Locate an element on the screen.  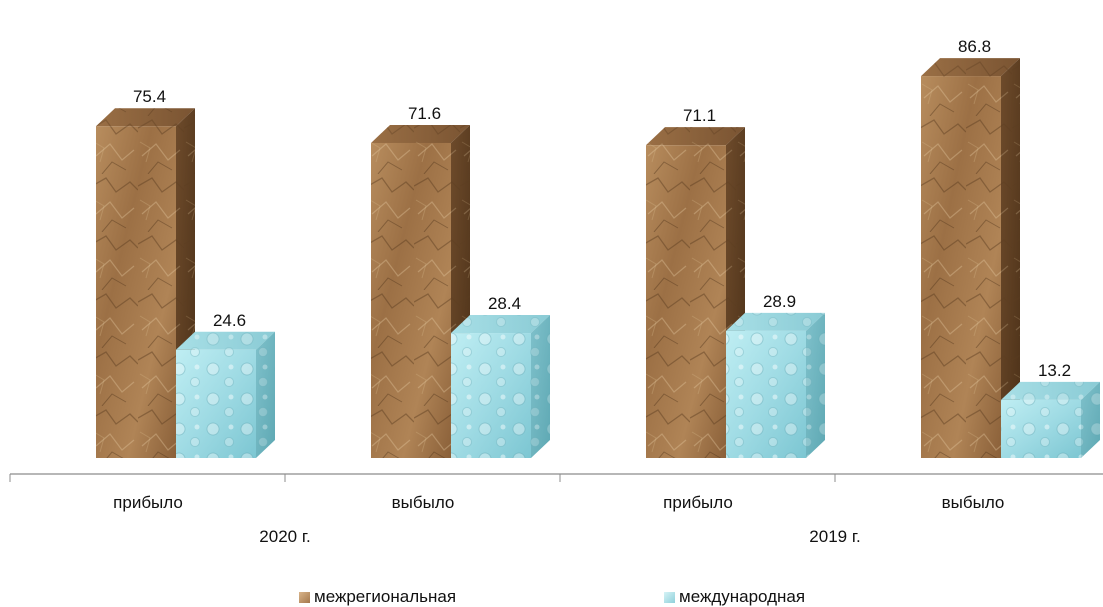
data-label-international-1: 28.4 is located at coordinates (504, 303).